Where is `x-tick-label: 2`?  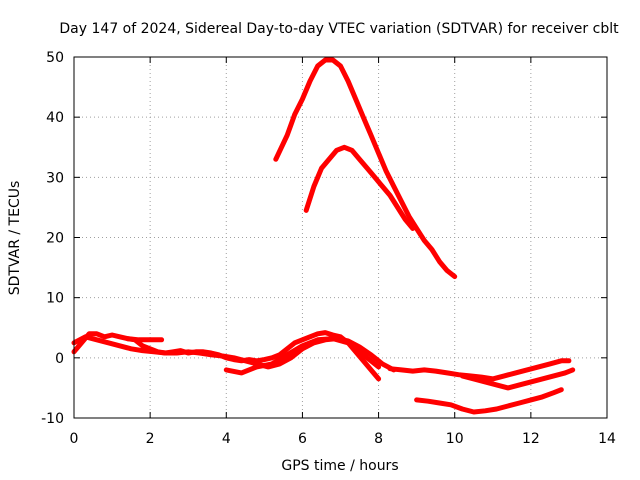 x-tick-label: 2 is located at coordinates (150, 439).